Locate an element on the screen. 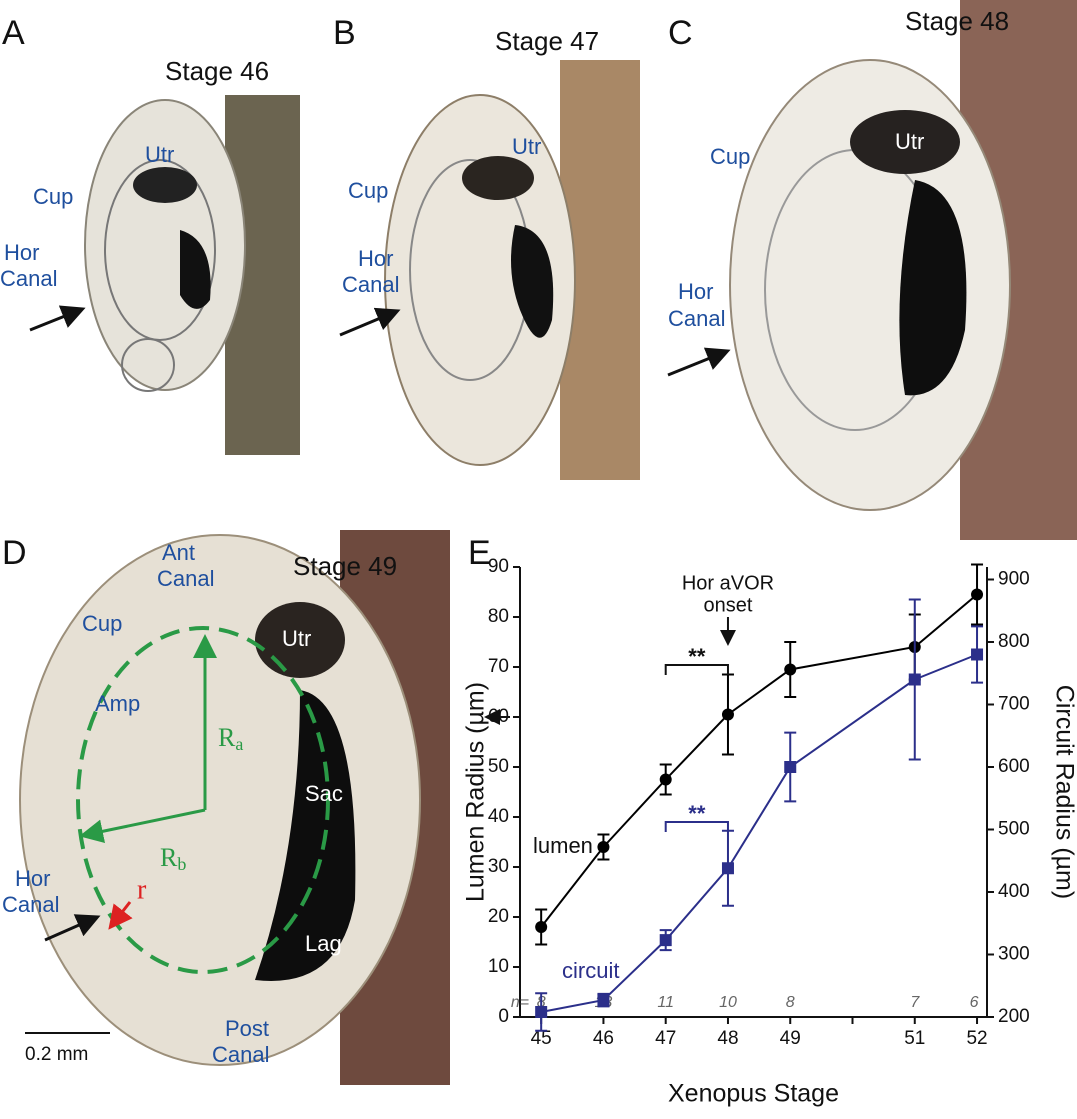 This screenshot has width=1077, height=1119. y-tick-label: 80 is located at coordinates (498, 616).